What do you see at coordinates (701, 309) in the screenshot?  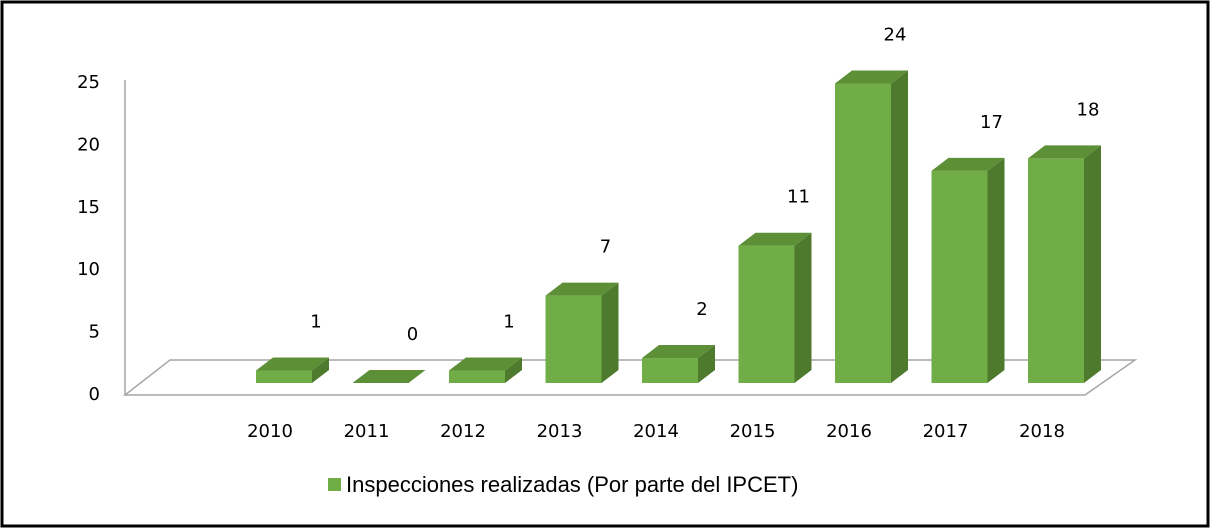 I see `data-label: 2` at bounding box center [701, 309].